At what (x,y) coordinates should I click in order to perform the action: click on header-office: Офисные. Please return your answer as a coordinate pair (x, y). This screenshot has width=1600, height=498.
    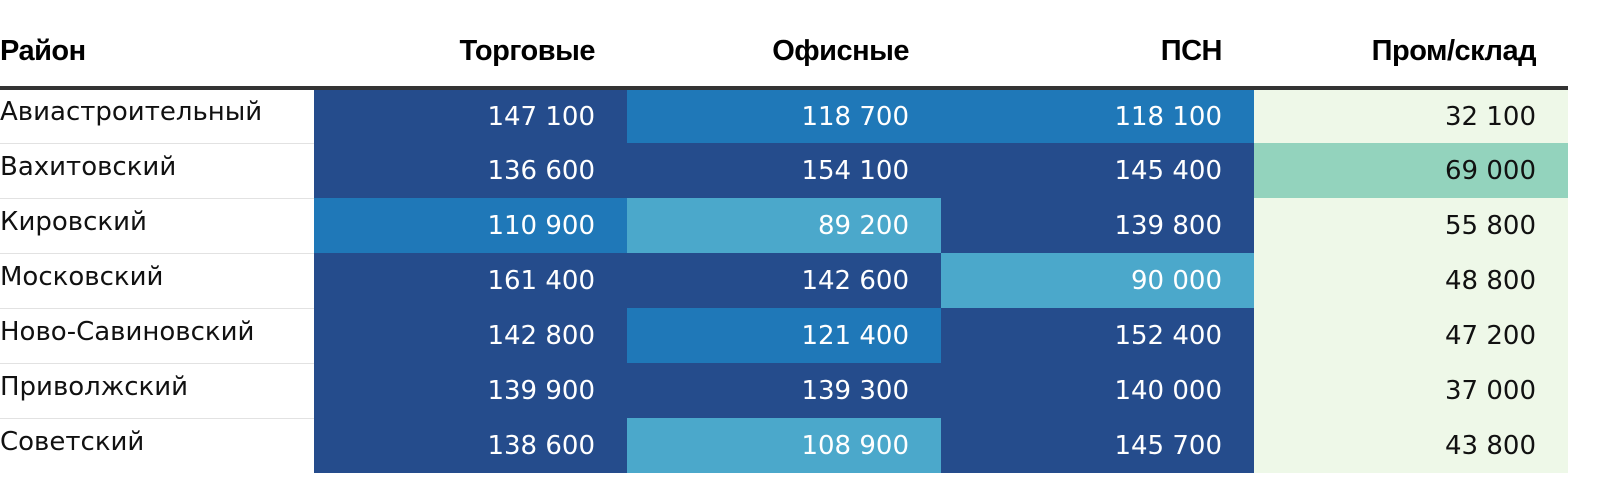
    Looking at the image, I should click on (784, 45).